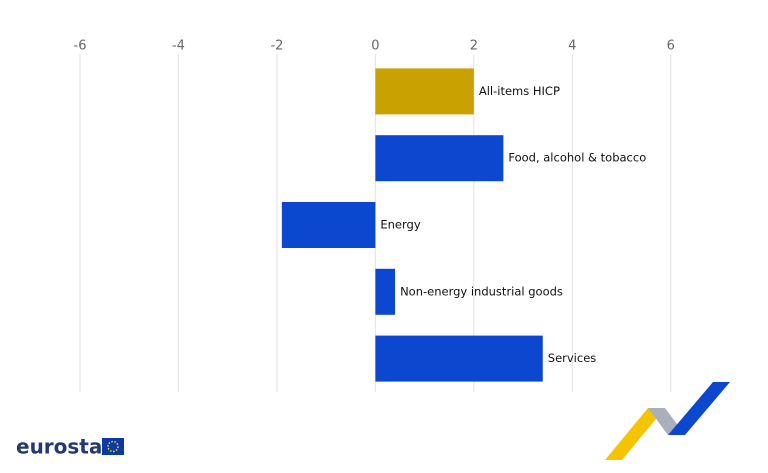  I want to click on category-label: Food, alcohol & tobacco, so click(577, 158).